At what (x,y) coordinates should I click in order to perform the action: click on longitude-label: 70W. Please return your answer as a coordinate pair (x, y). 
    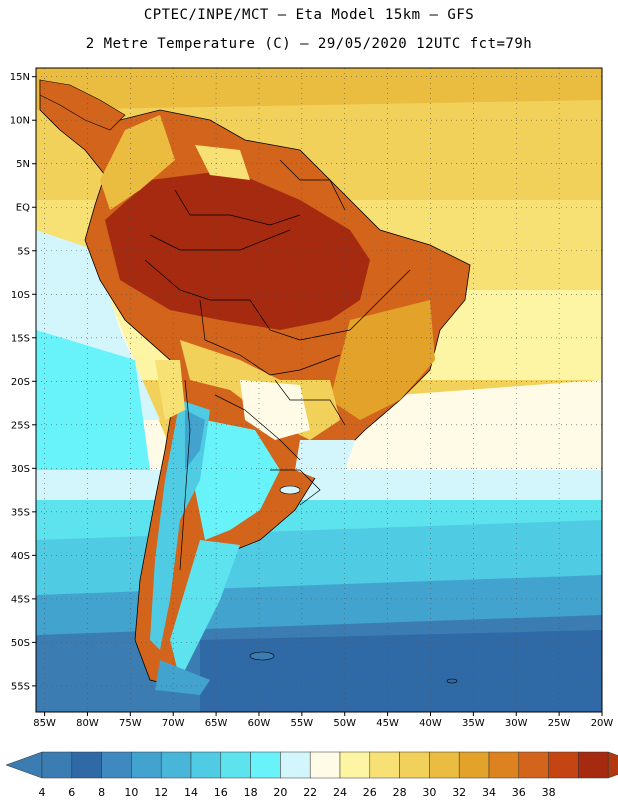
    Looking at the image, I should click on (173, 723).